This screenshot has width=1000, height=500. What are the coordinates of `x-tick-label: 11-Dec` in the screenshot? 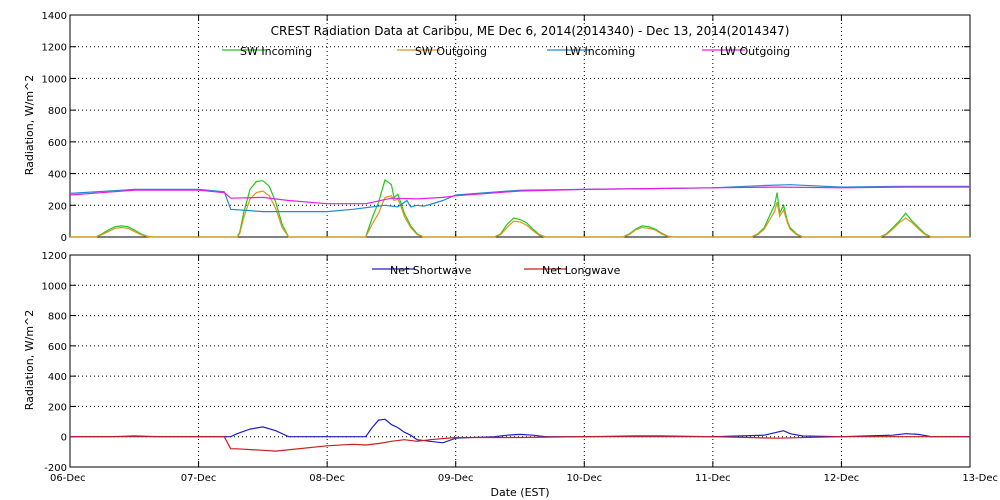 It's located at (713, 478).